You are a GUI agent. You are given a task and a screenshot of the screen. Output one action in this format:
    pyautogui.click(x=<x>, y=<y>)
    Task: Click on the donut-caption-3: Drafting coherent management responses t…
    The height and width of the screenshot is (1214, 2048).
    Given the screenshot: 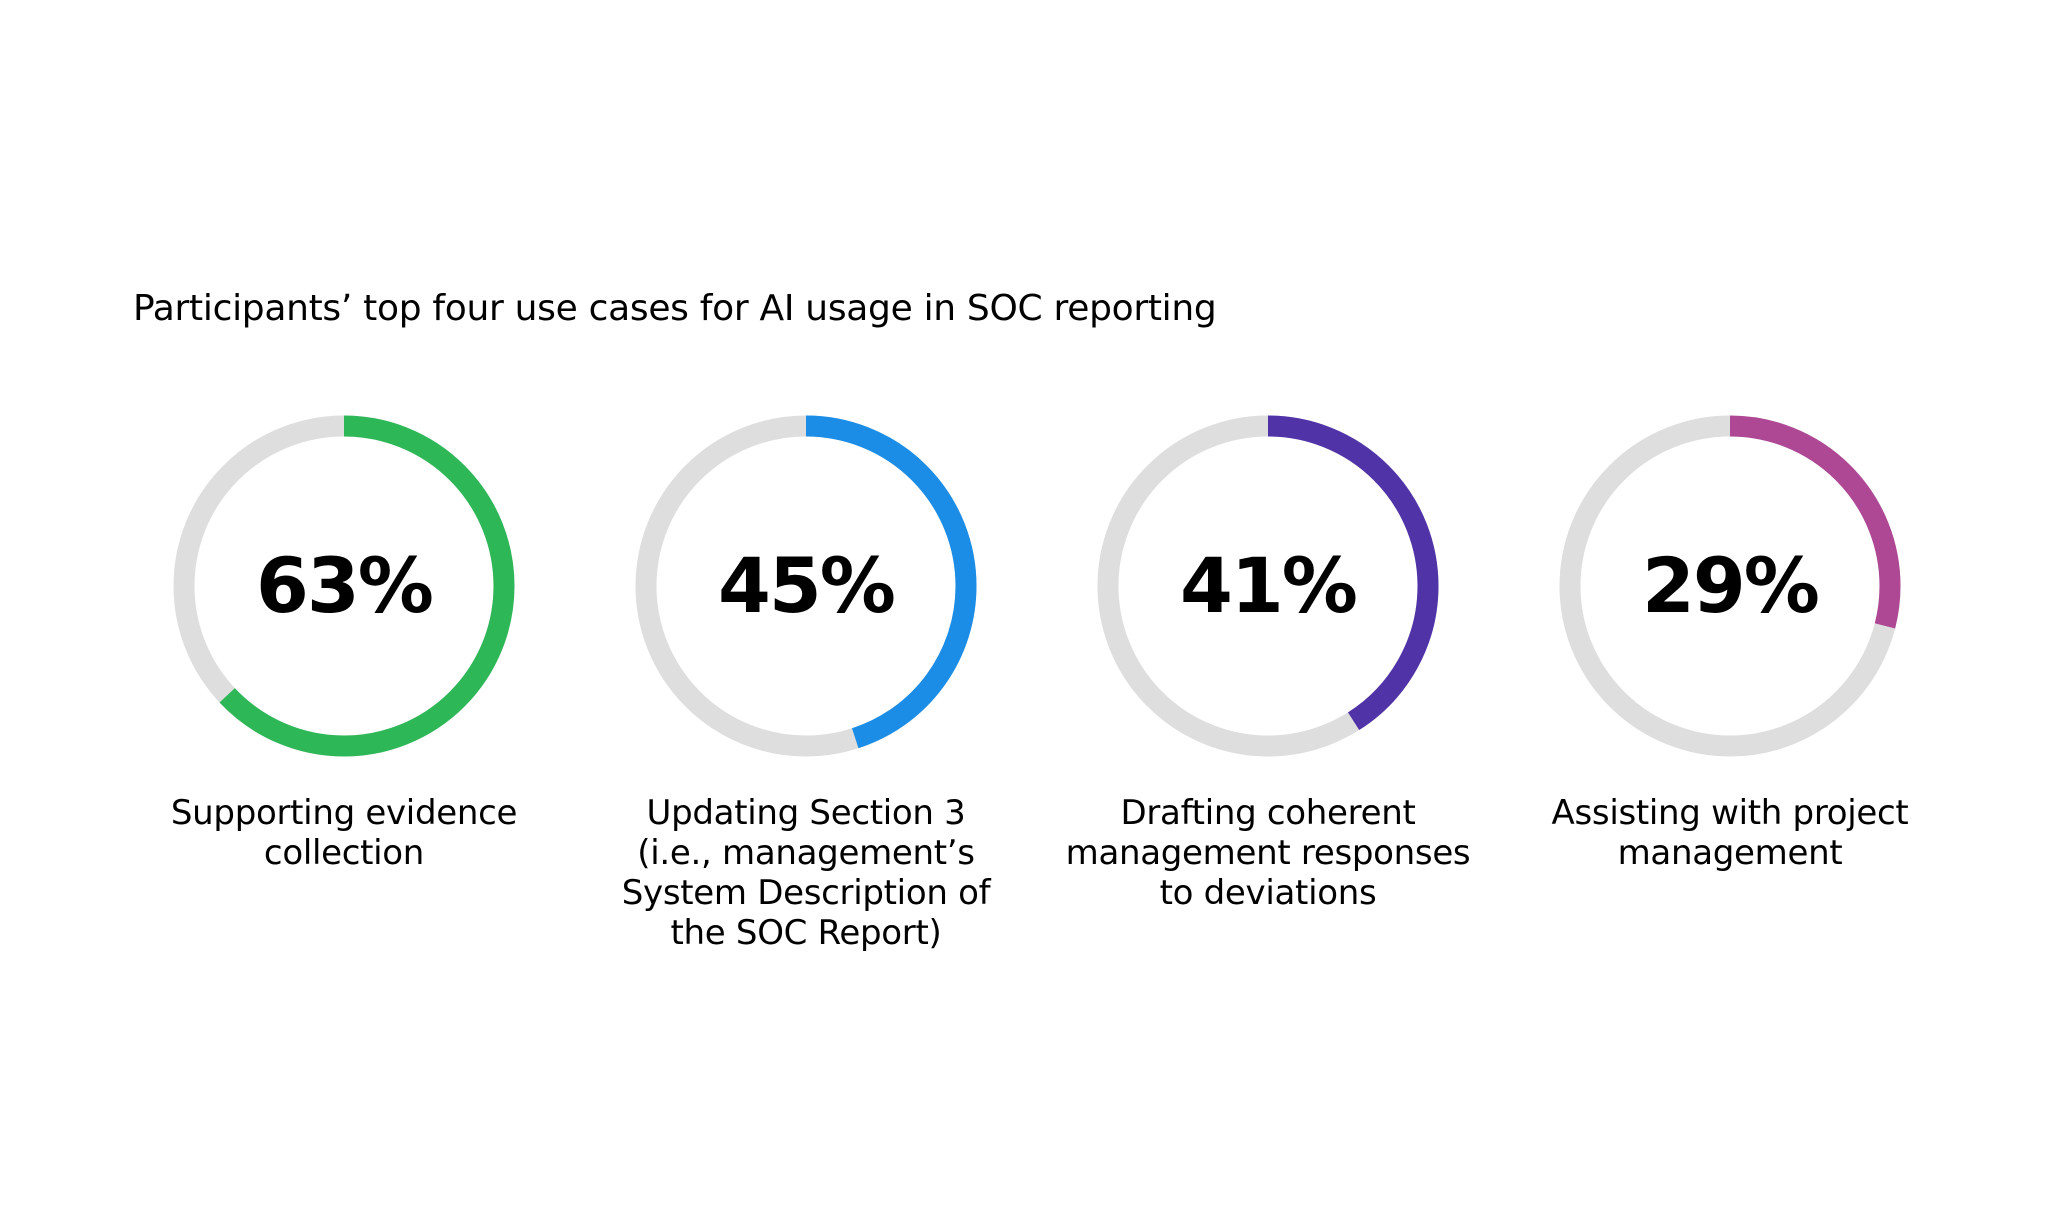 What is the action you would take?
    pyautogui.click(x=1268, y=853)
    